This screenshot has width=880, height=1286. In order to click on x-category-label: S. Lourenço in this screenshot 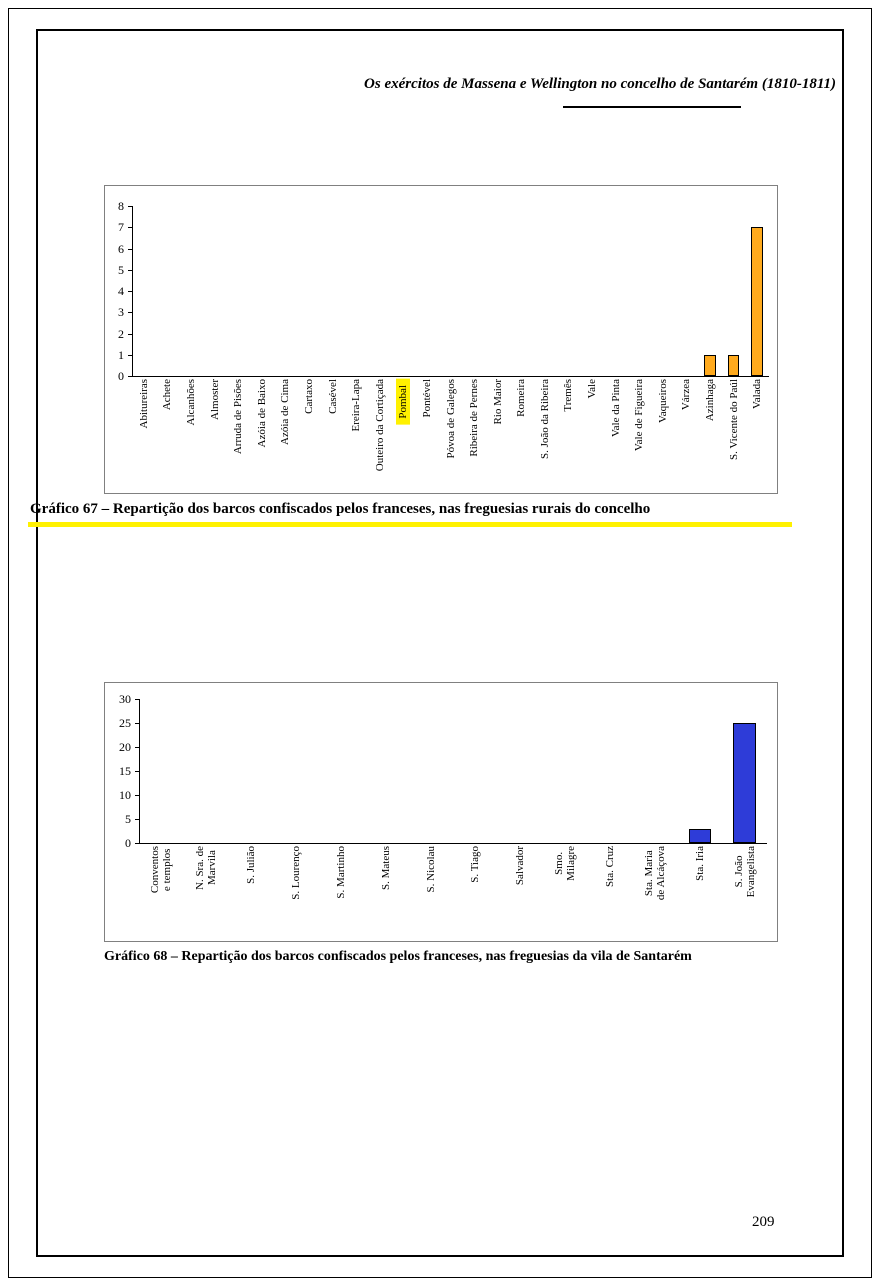, I will do `click(296, 873)`.